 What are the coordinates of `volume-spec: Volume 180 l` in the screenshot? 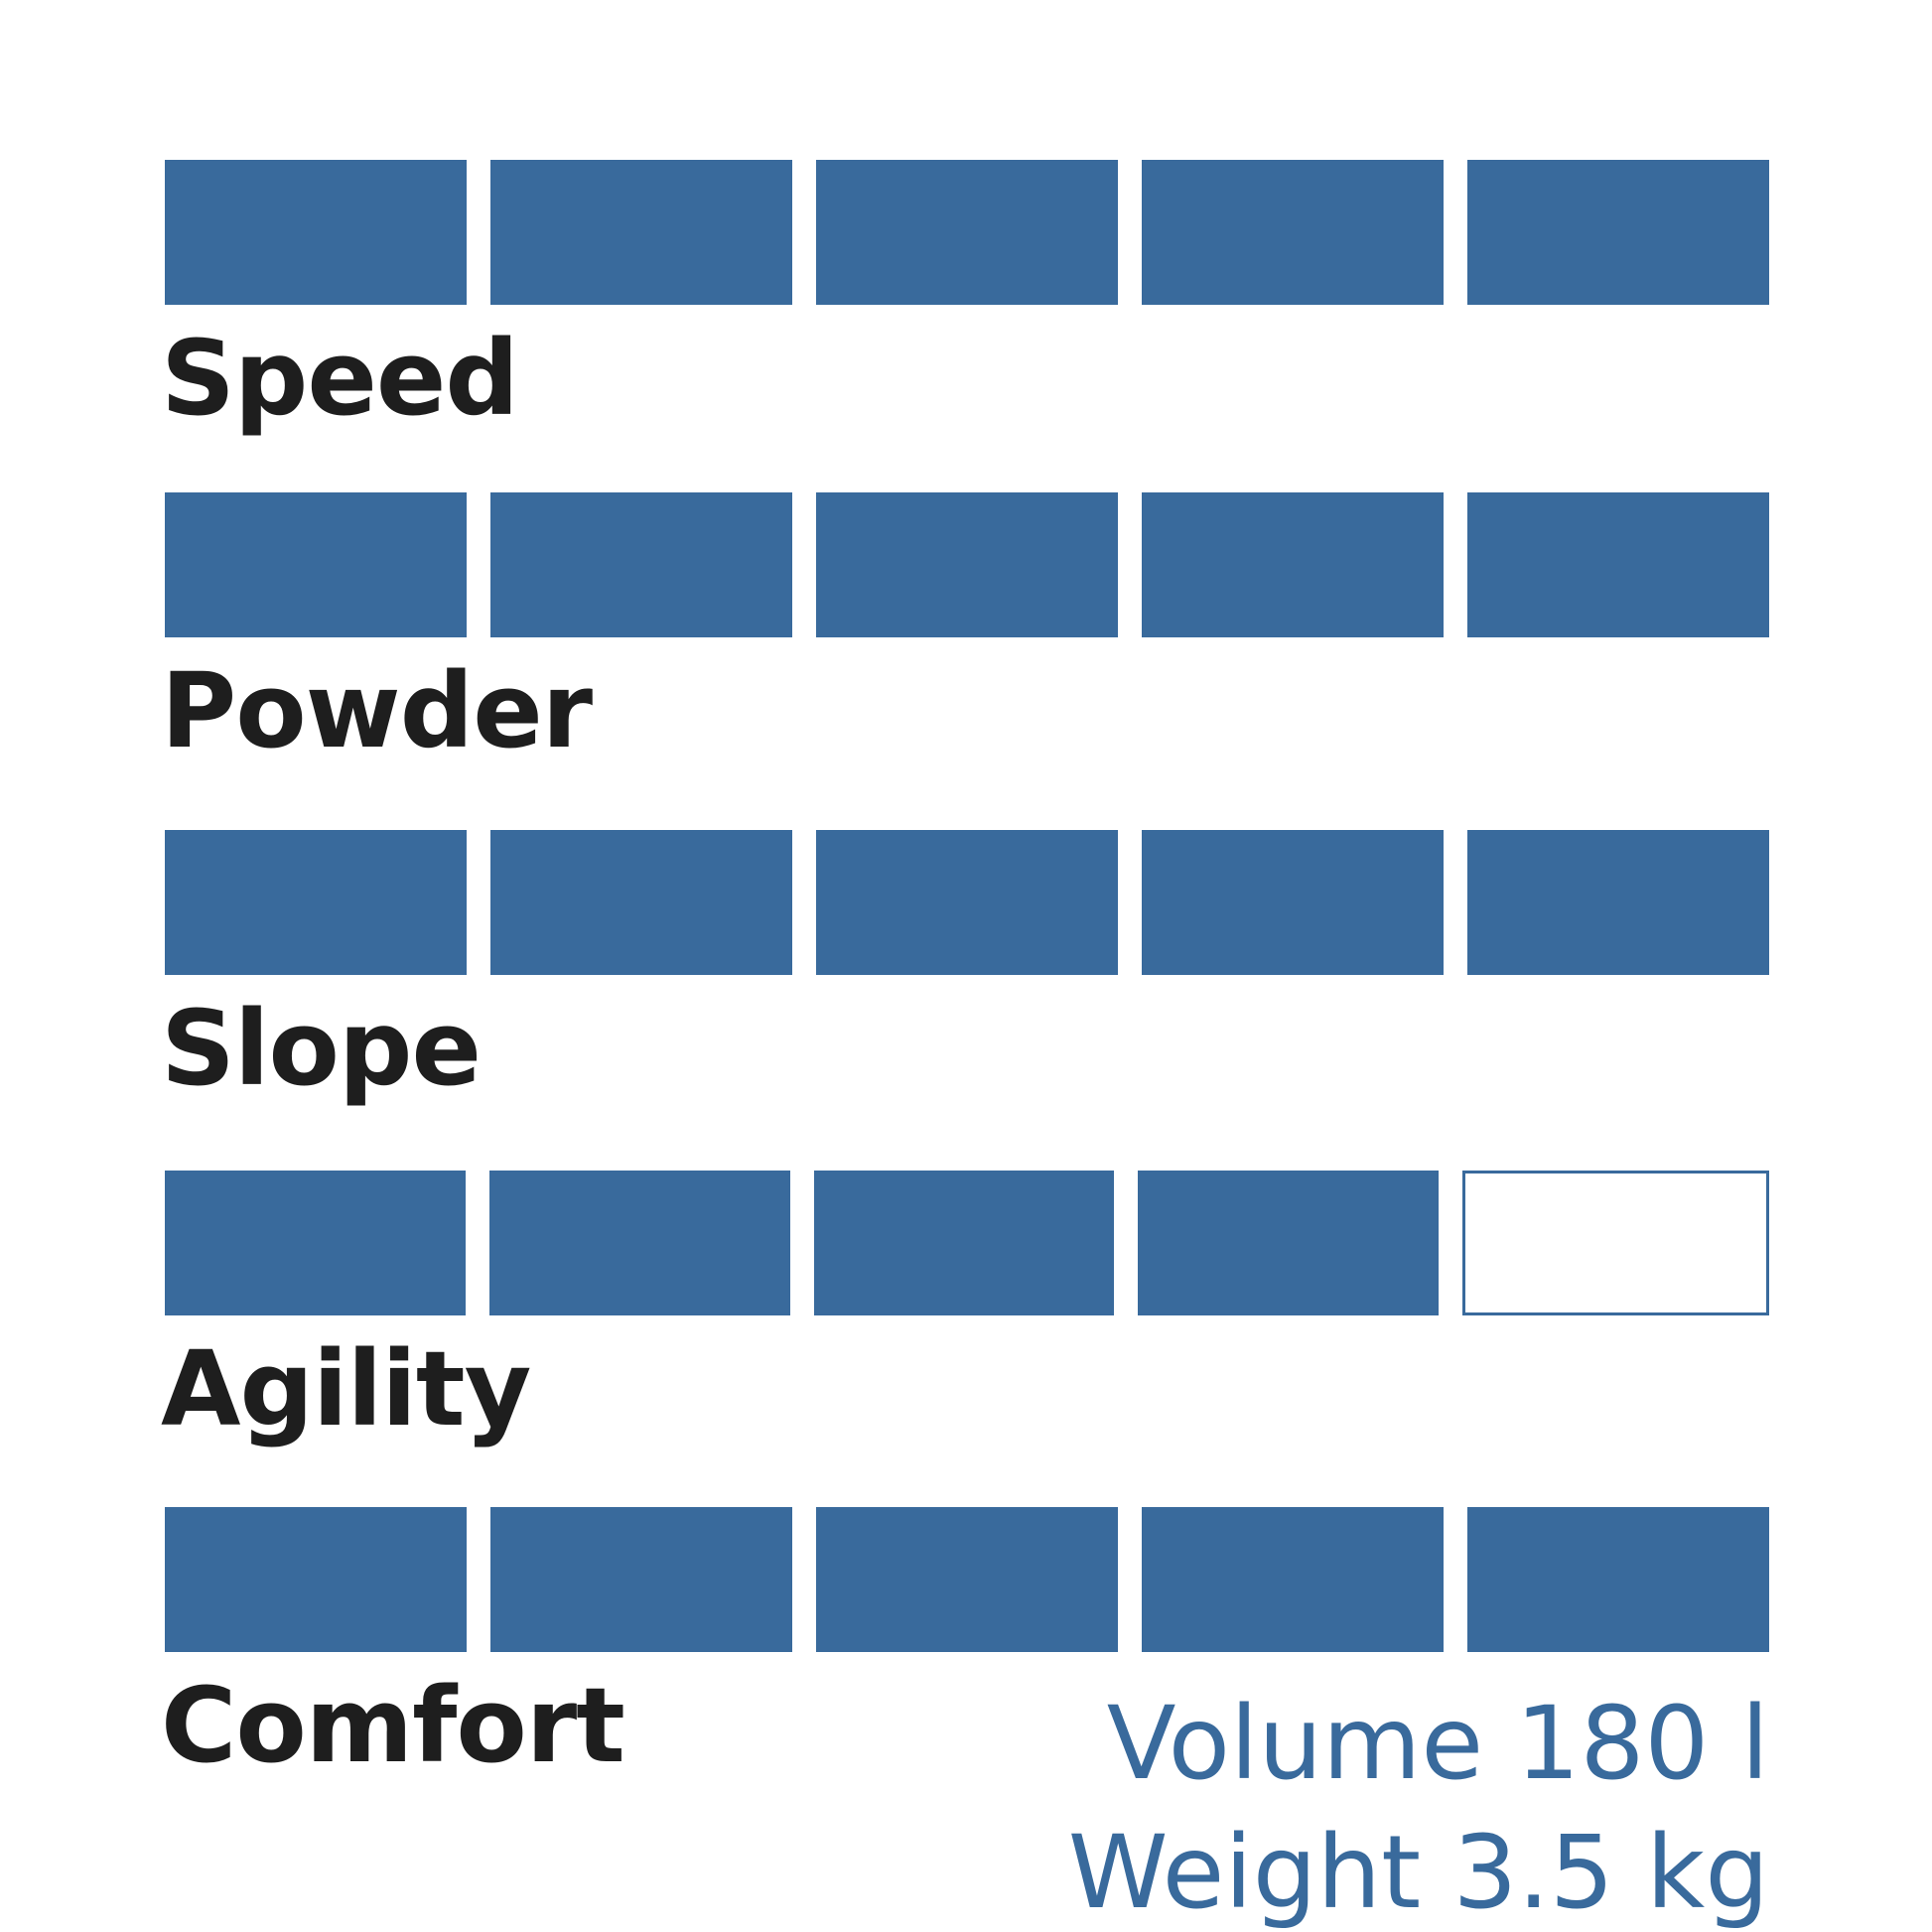 It's located at (1438, 1744).